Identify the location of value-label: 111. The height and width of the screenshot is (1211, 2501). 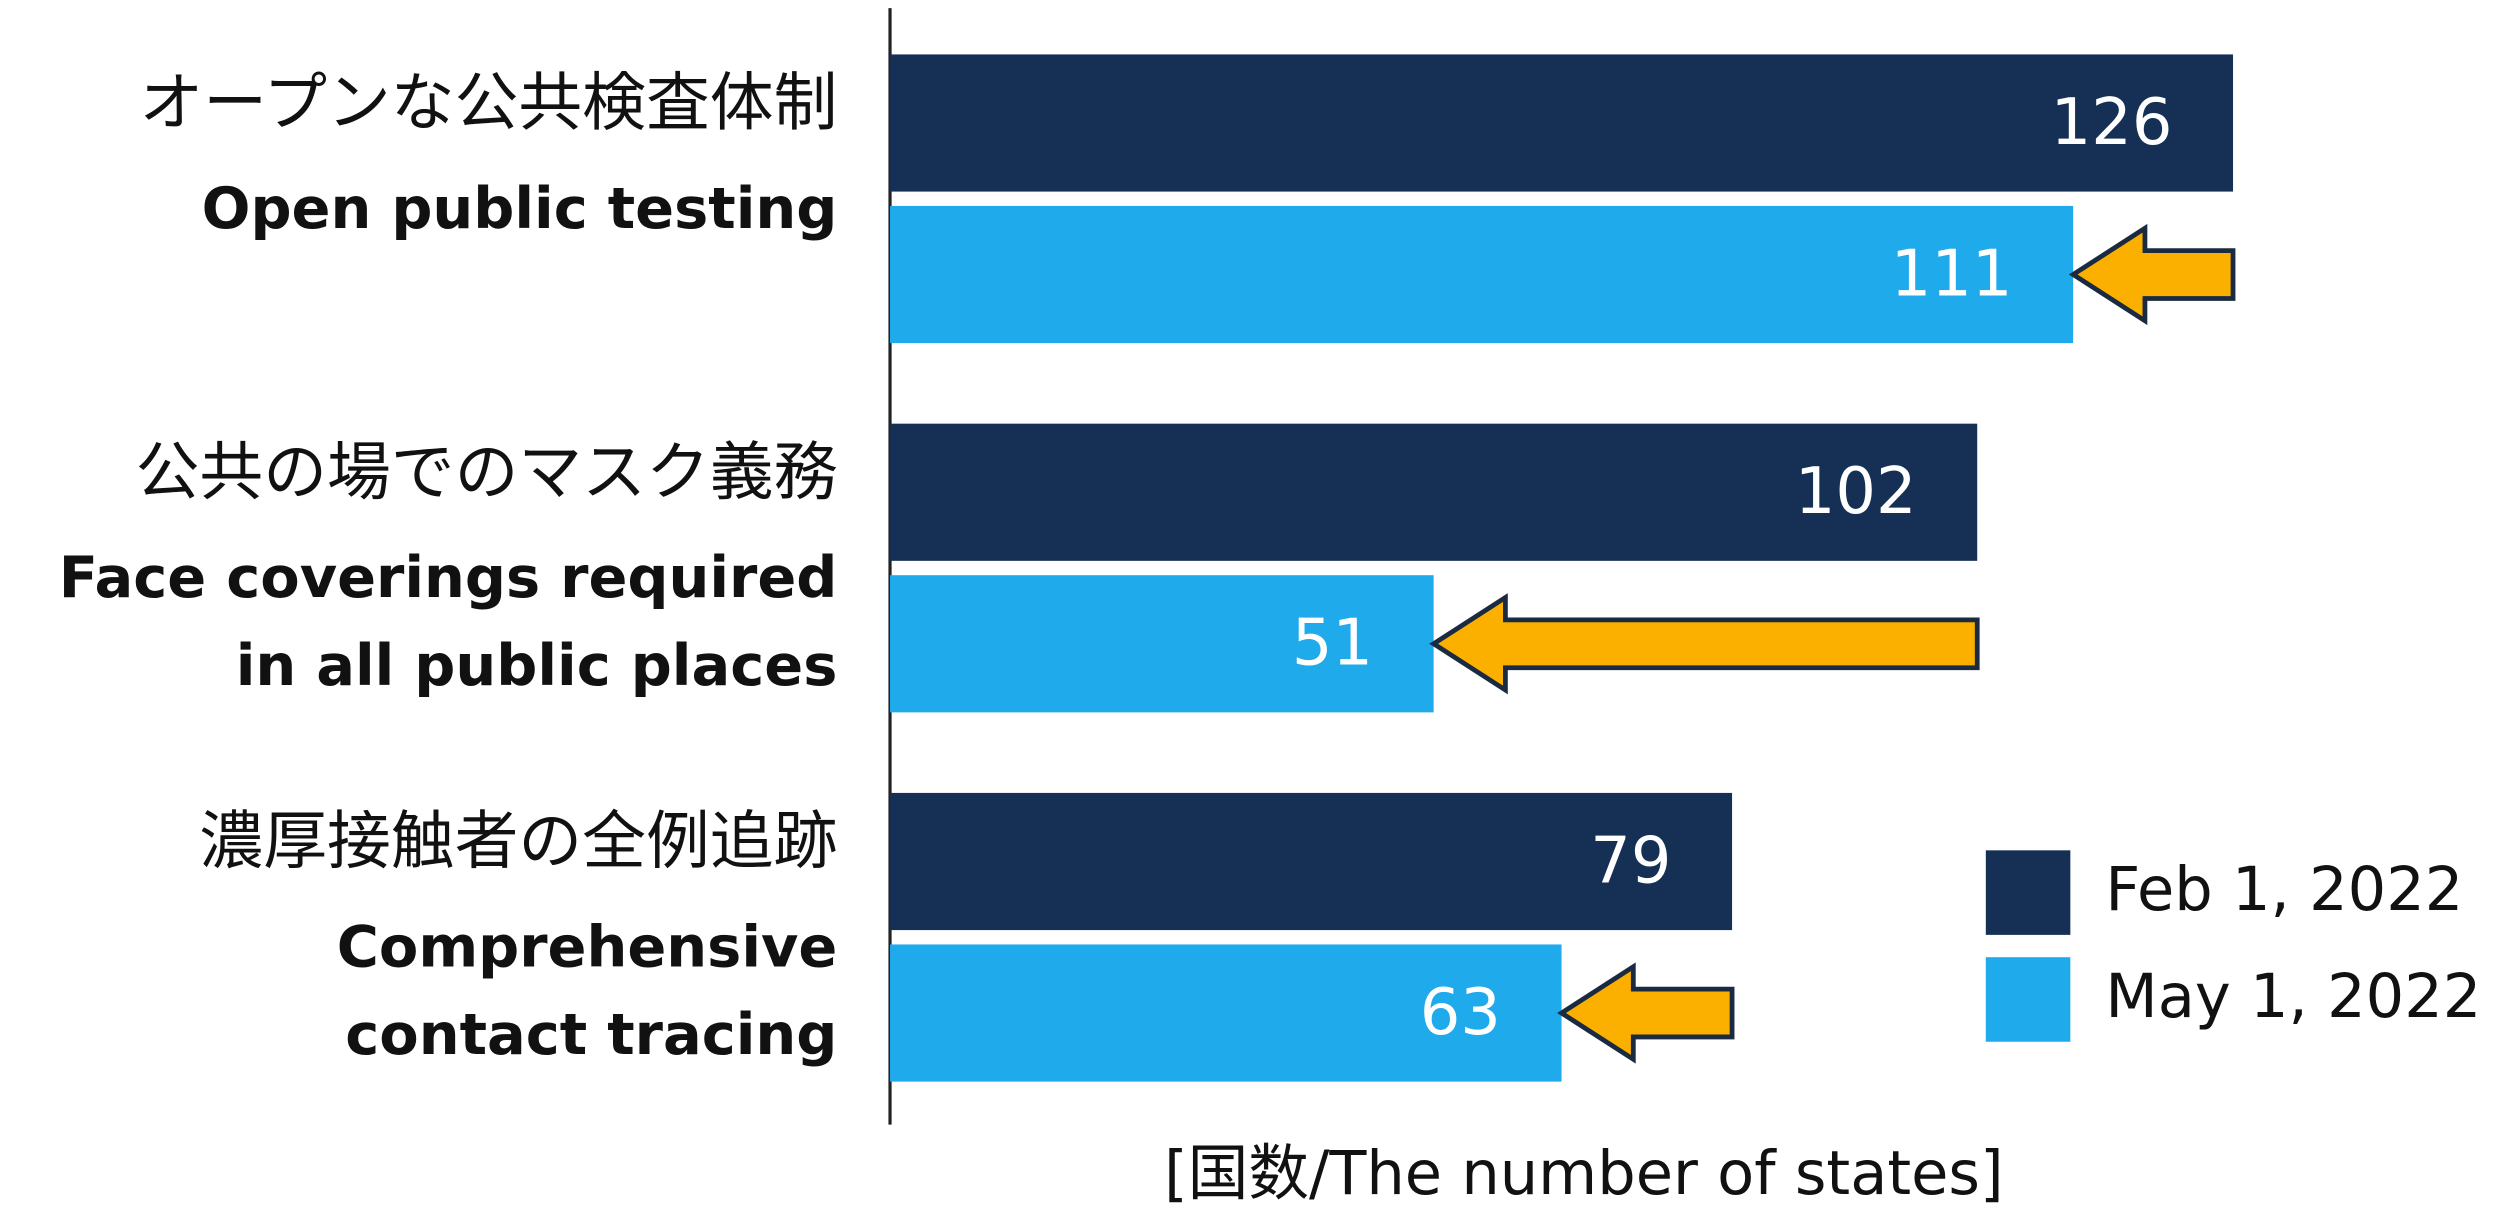
(1952, 274).